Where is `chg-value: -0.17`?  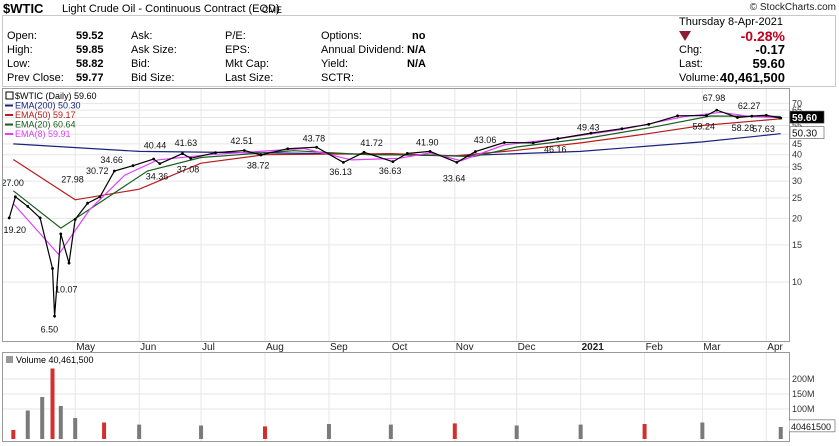
chg-value: -0.17 is located at coordinates (770, 49).